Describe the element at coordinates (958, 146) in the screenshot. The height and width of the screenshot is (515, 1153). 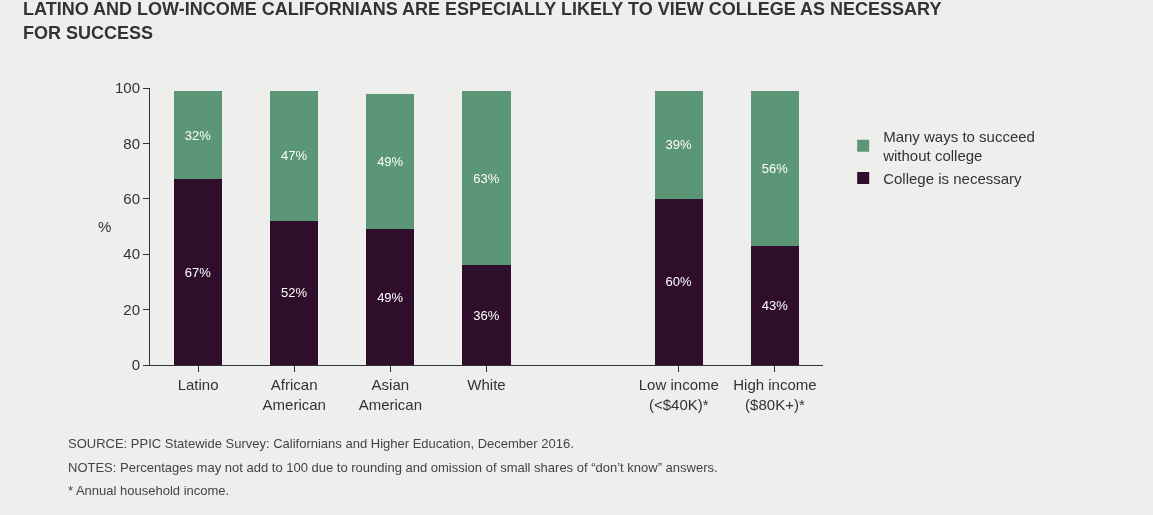
I see `legend-label: Many ways to succeed without college` at that location.